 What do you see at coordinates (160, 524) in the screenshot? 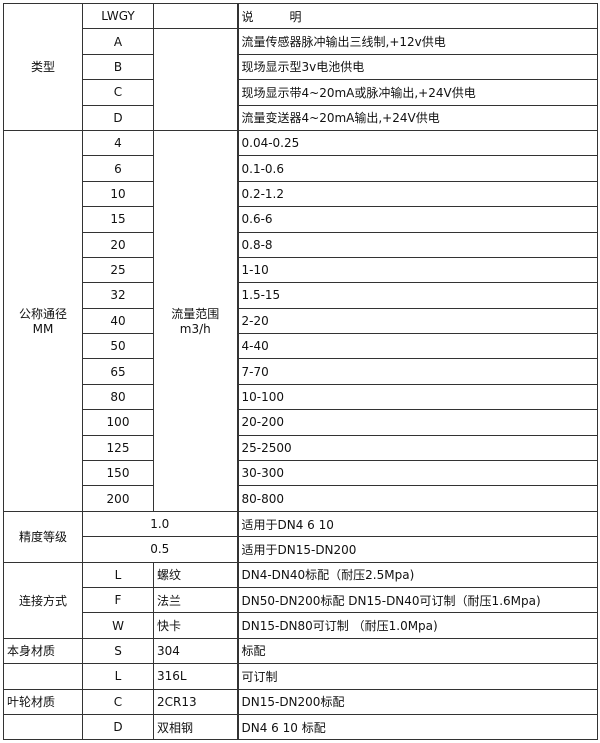
I see `accuracy-grade-text: 1.0` at bounding box center [160, 524].